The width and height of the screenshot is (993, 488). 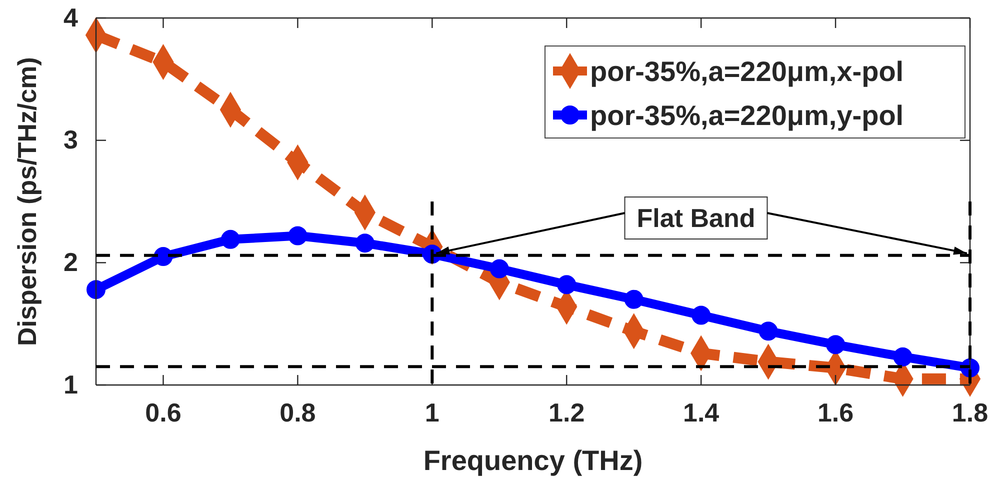 What do you see at coordinates (71, 139) in the screenshot?
I see `y-tick-label: 3` at bounding box center [71, 139].